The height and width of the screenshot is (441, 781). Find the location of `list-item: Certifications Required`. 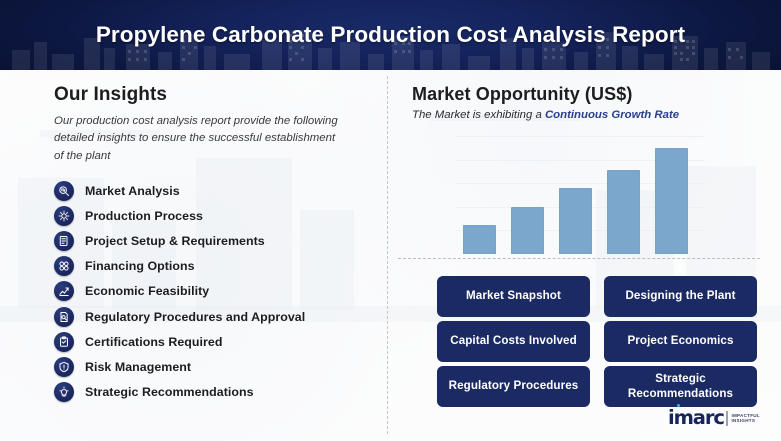

list-item: Certifications Required is located at coordinates (214, 341).